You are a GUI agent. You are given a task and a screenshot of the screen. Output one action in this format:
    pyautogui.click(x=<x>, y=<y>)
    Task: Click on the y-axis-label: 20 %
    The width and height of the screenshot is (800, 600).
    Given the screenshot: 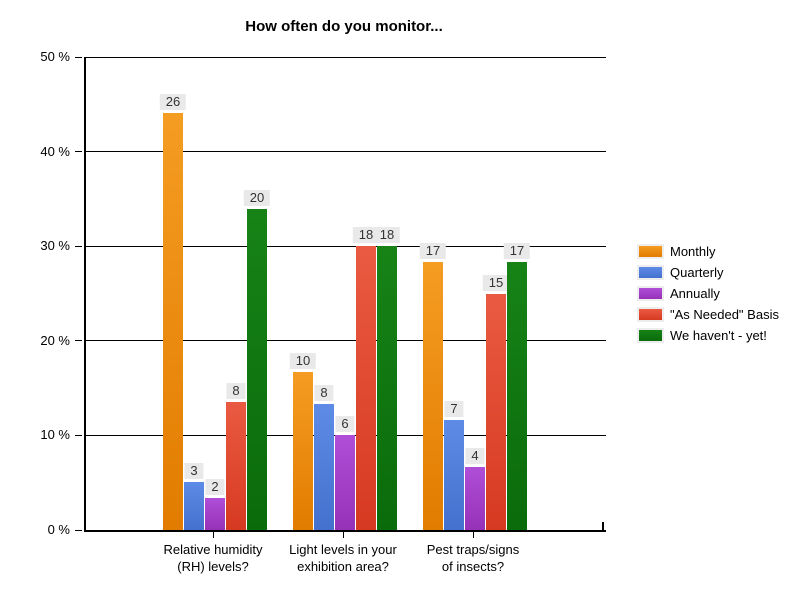 What is the action you would take?
    pyautogui.click(x=55, y=340)
    